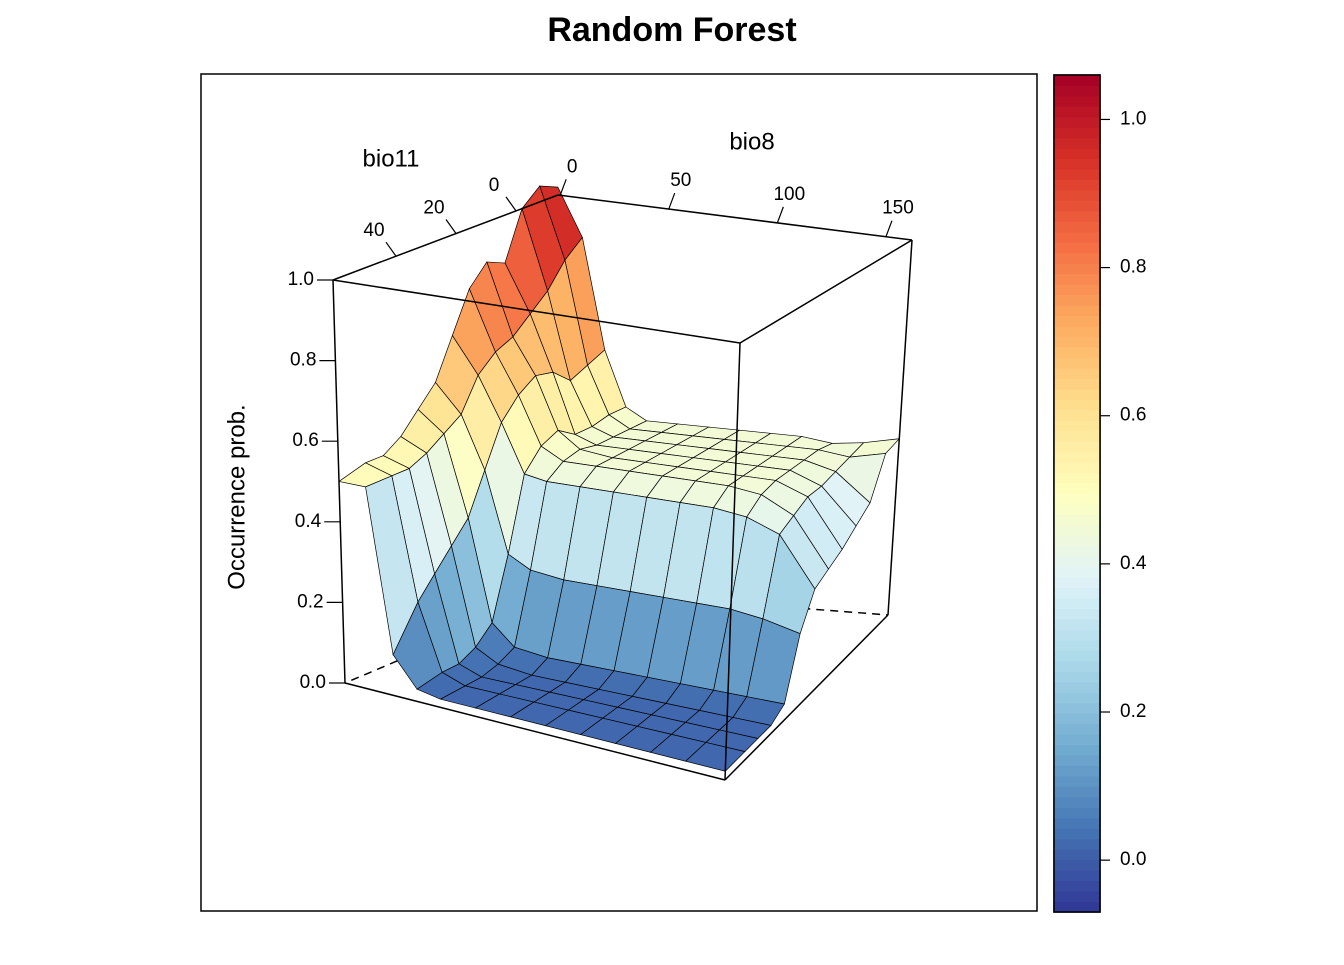 This screenshot has width=1344, height=965. Describe the element at coordinates (680, 180) in the screenshot. I see `x-tick-label: 50` at that location.